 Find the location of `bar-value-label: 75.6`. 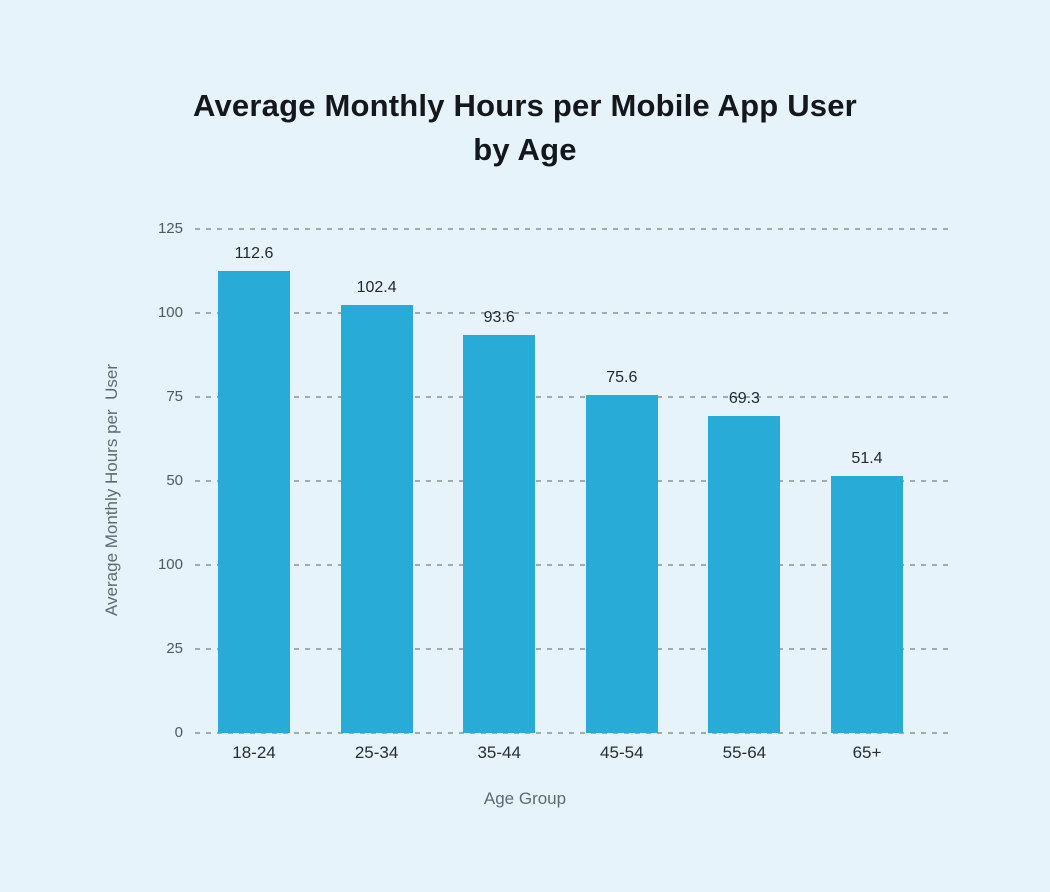

bar-value-label: 75.6 is located at coordinates (622, 377).